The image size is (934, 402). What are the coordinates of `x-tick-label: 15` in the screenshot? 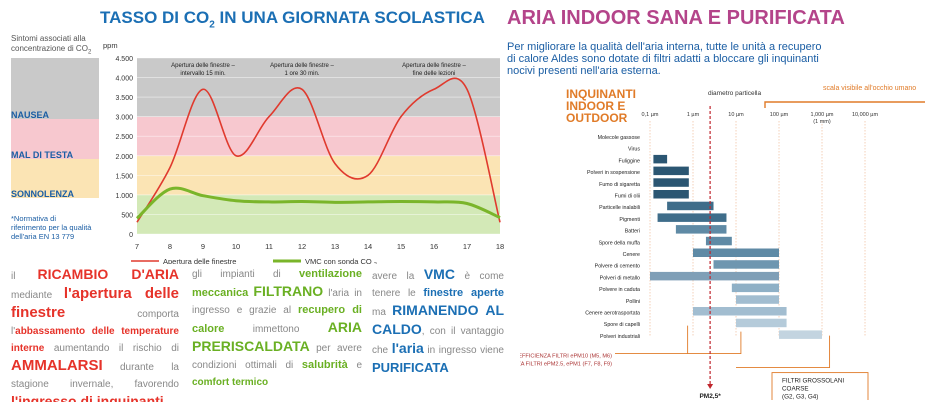 It's located at (401, 246).